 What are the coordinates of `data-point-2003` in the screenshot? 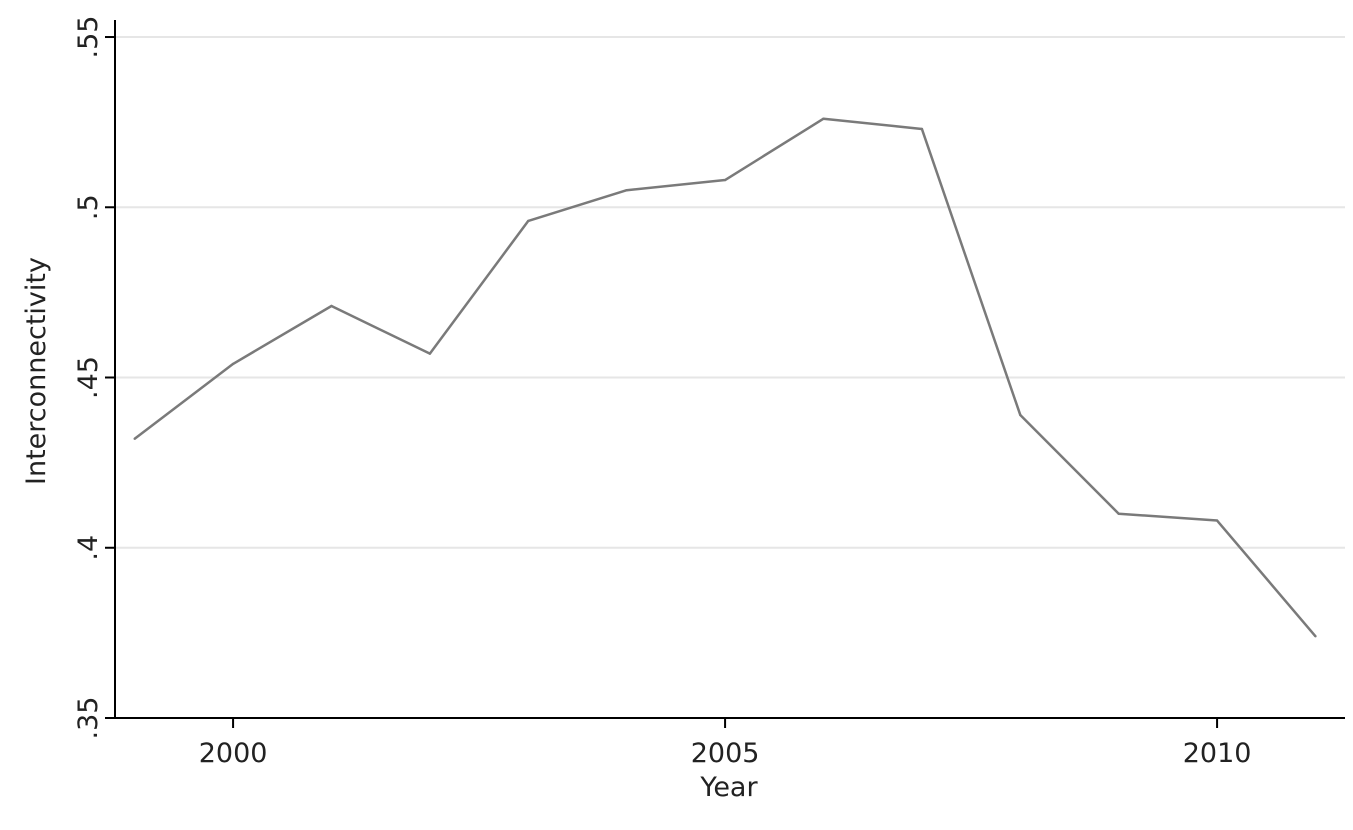 It's located at (528, 221).